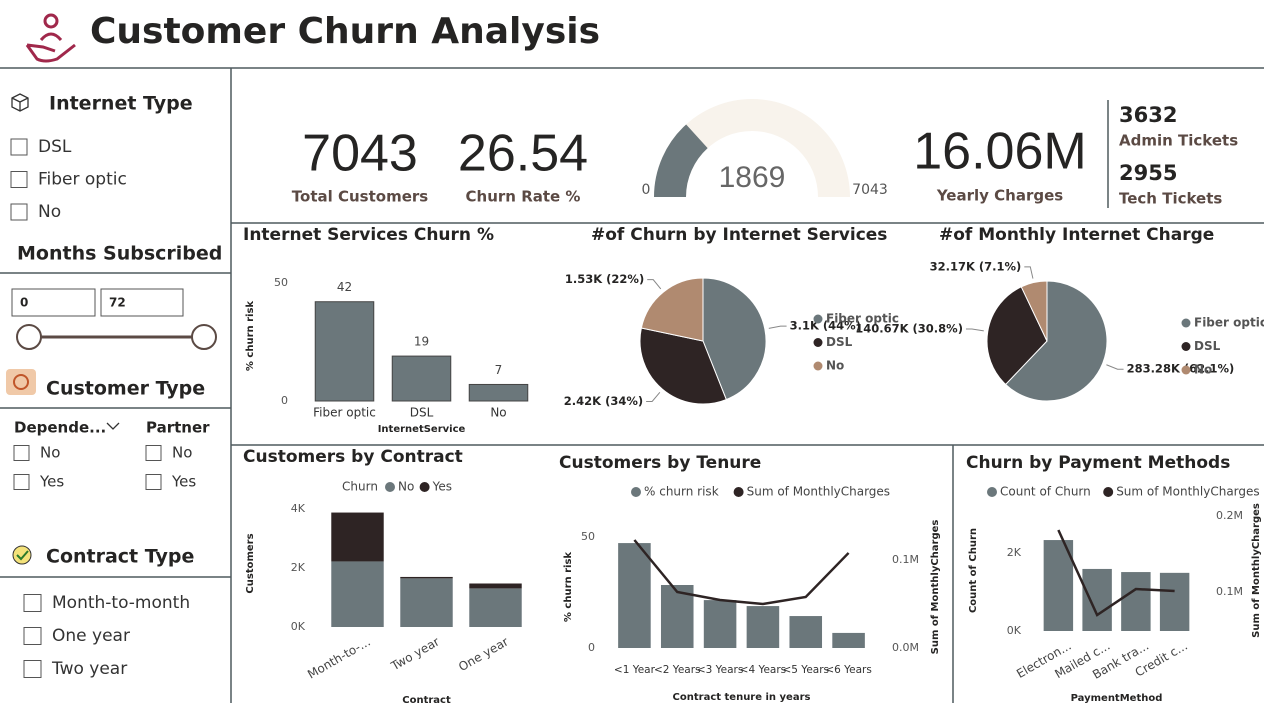  Describe the element at coordinates (805, 670) in the screenshot. I see `x-tick-label: <5 Years` at that location.